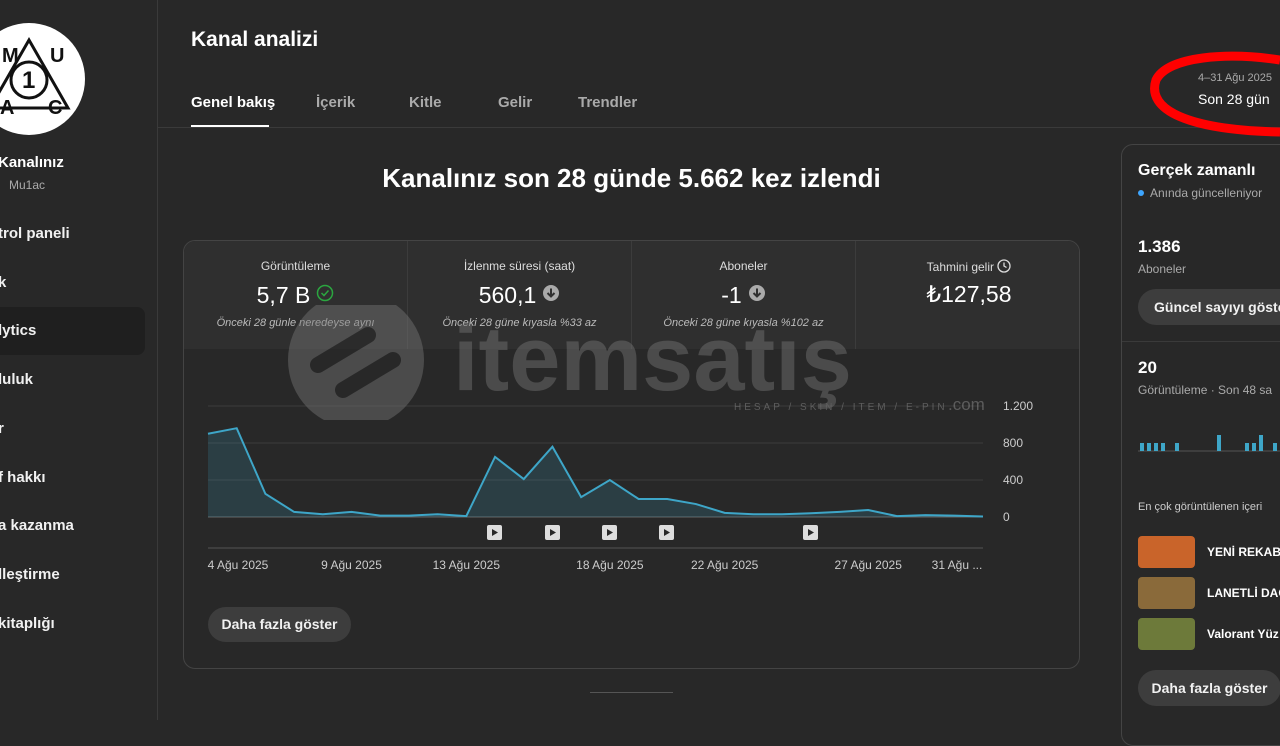 This screenshot has height=746, width=1280. What do you see at coordinates (841, 407) in the screenshot?
I see `watermark-tagline: HESAP / SKIN / ITEM / E-PIN` at bounding box center [841, 407].